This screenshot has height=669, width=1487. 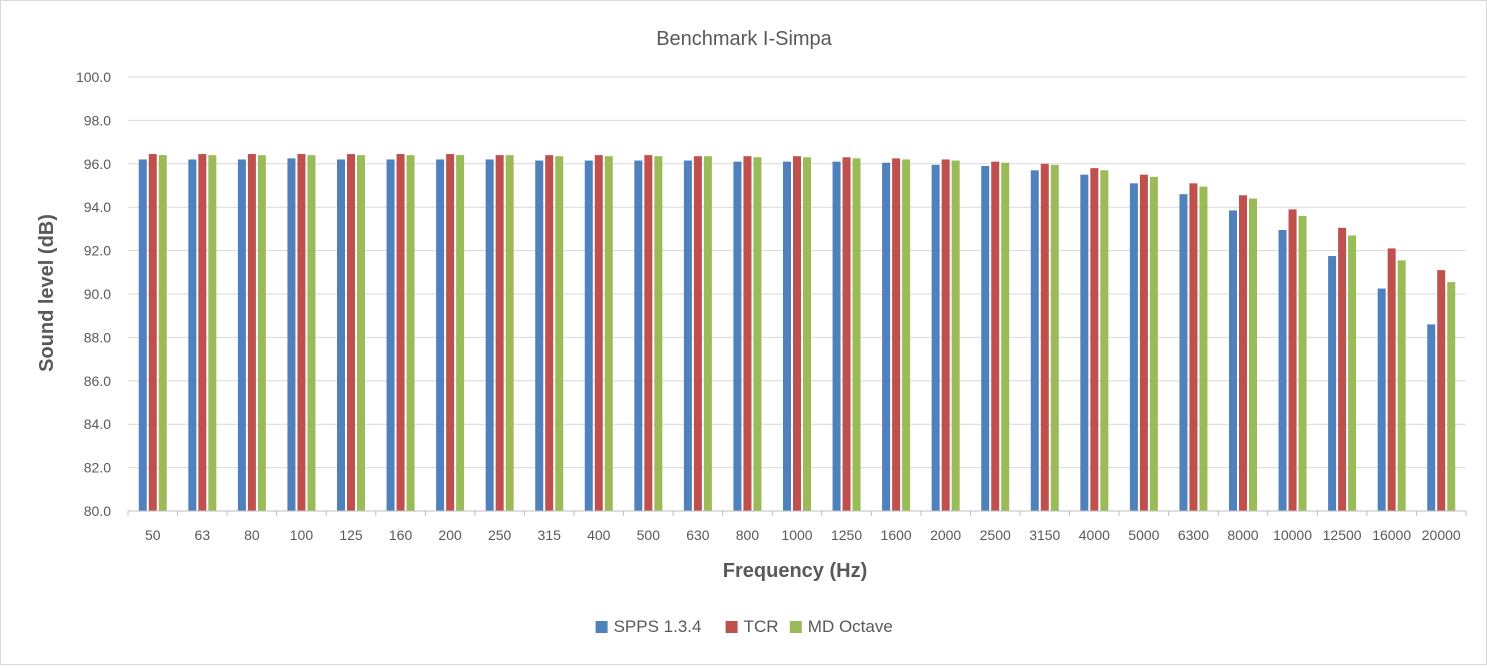 What do you see at coordinates (1242, 535) in the screenshot?
I see `x-tick-label: 8000` at bounding box center [1242, 535].